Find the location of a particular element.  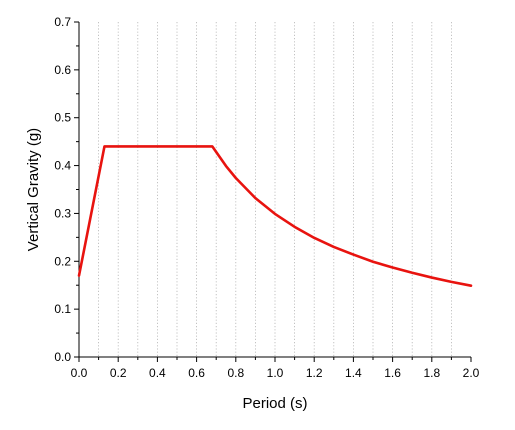

x-tick-label: 1.2 is located at coordinates (314, 373).